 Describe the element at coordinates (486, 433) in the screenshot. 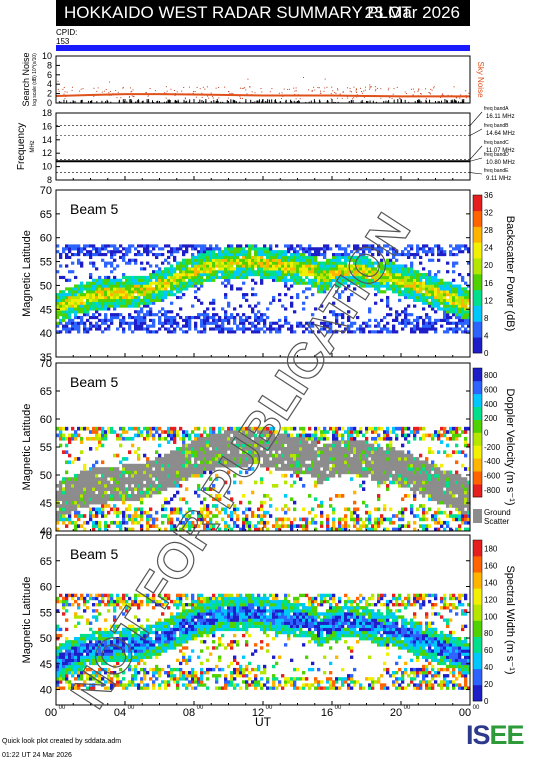

I see `doppler-velocity-colorbar-tick: 0` at that location.